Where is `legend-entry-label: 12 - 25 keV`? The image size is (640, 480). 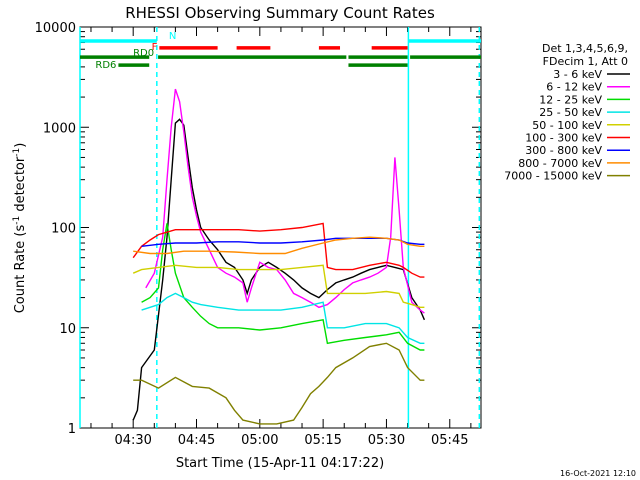 legend-entry-label: 12 - 25 keV is located at coordinates (570, 99).